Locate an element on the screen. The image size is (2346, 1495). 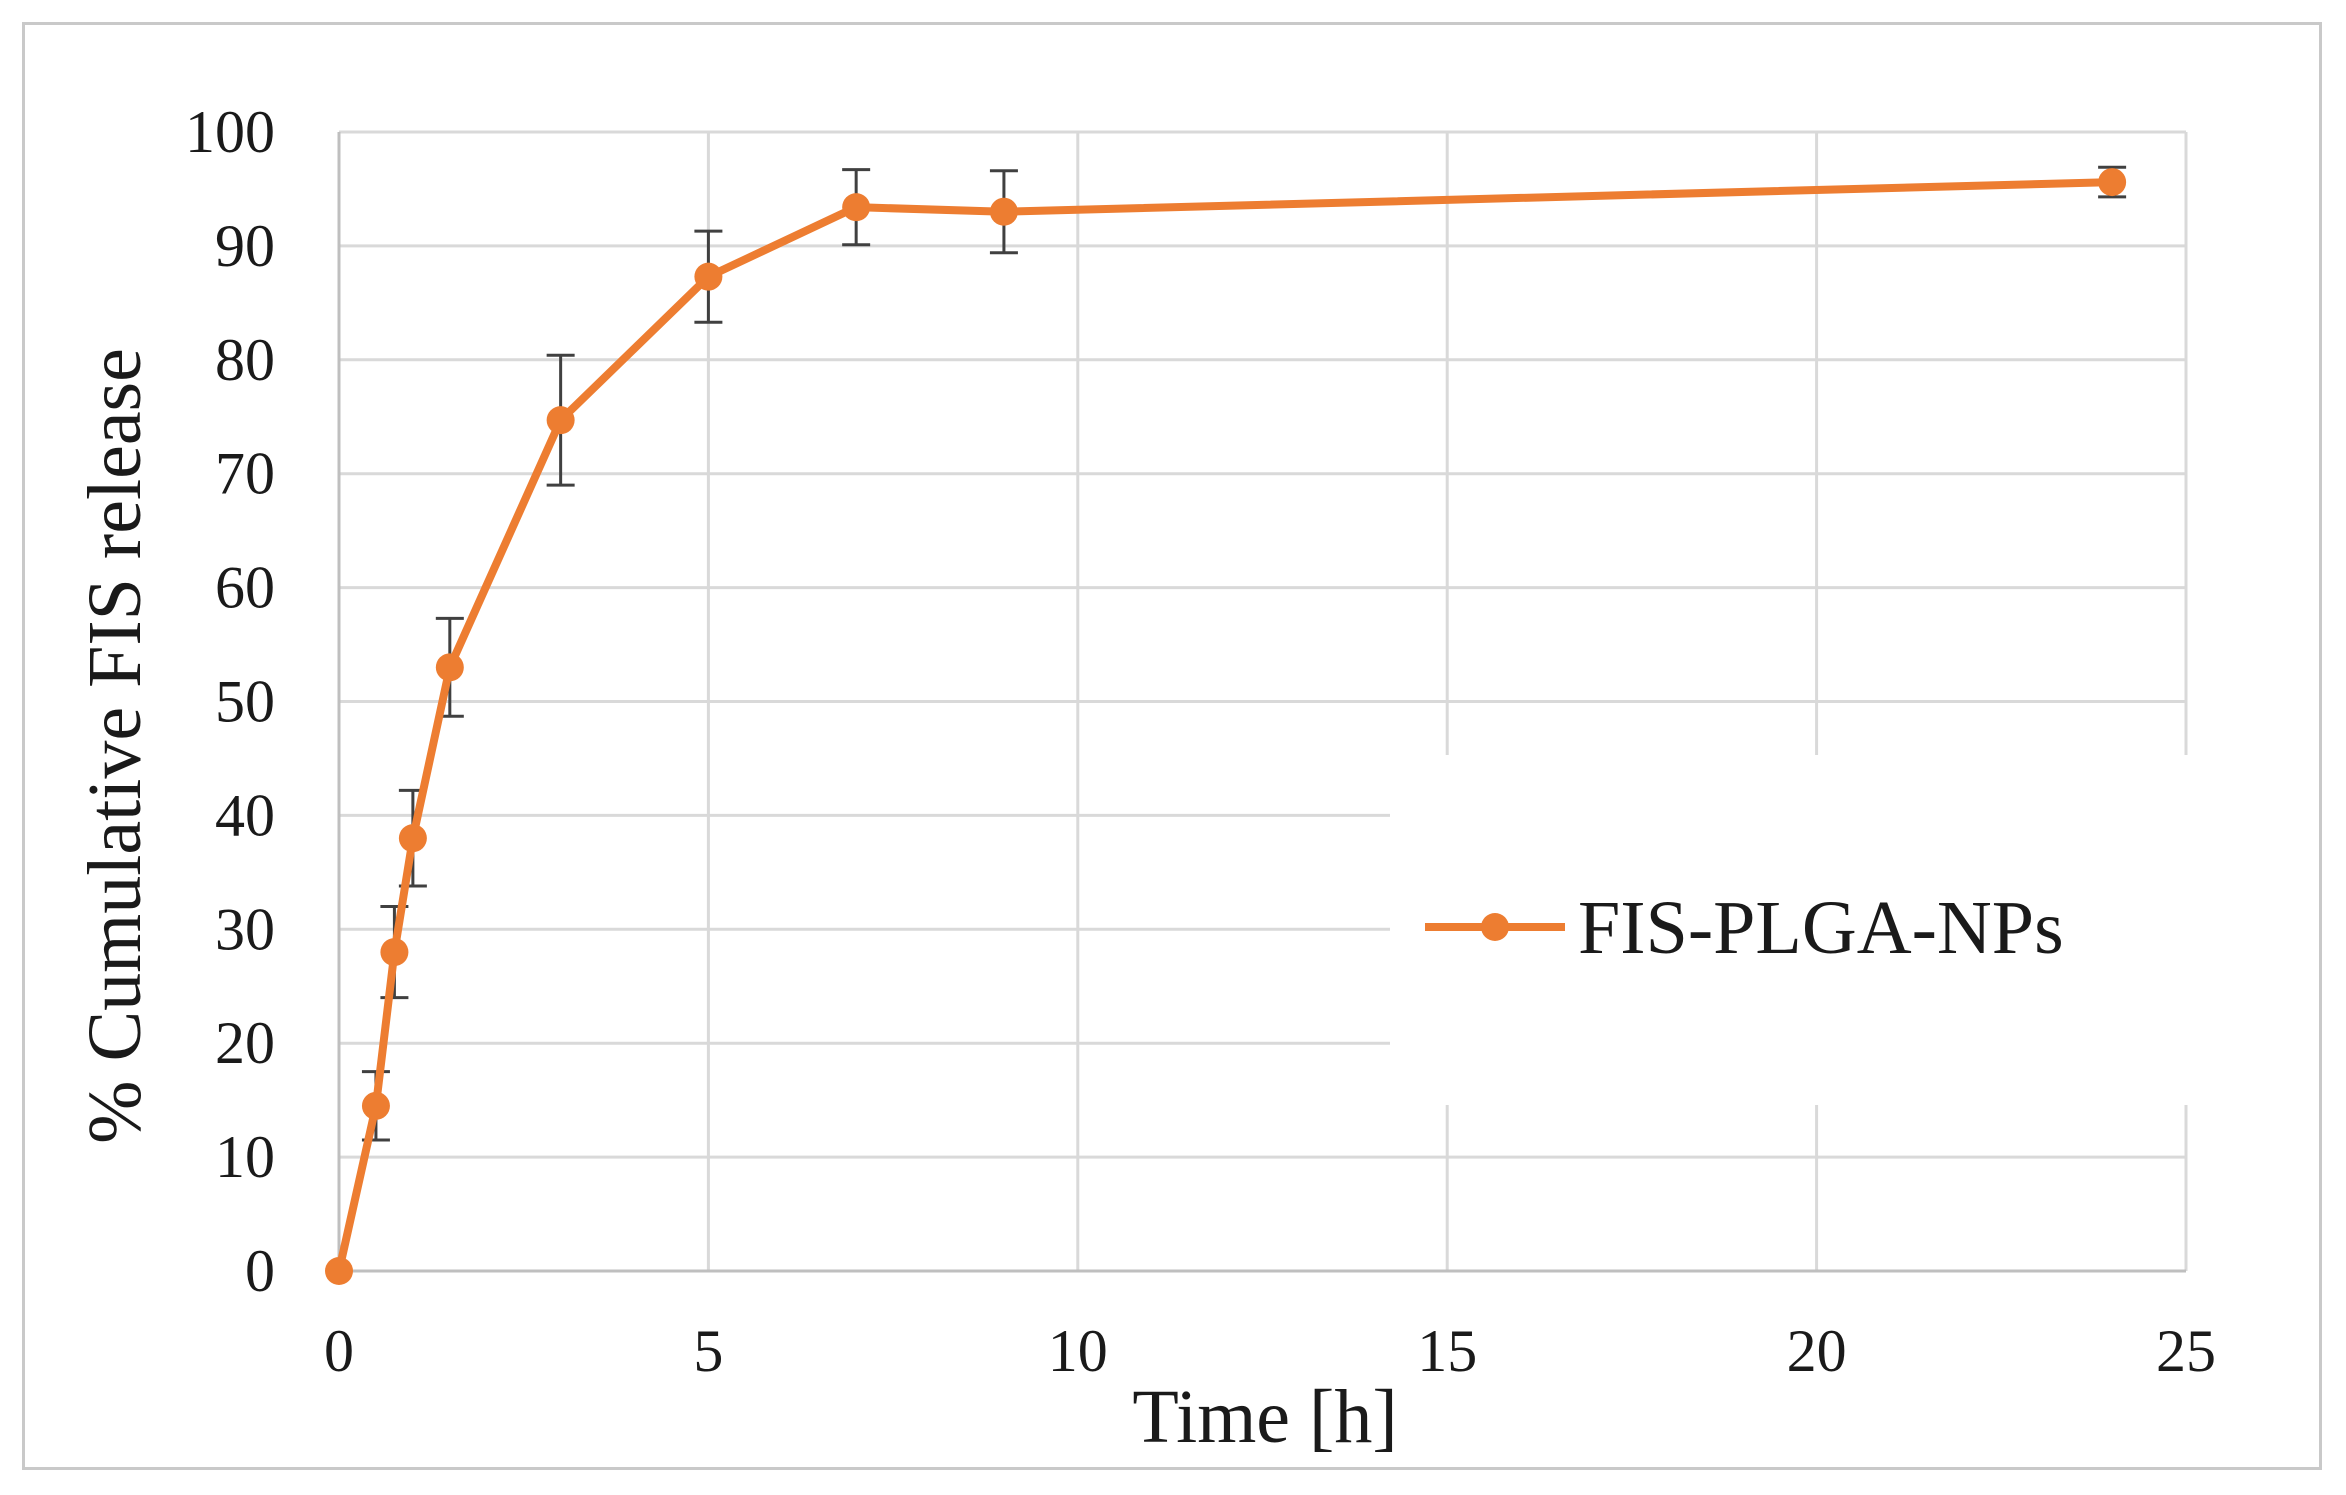
x-tick-label: 10 is located at coordinates (1078, 1351).